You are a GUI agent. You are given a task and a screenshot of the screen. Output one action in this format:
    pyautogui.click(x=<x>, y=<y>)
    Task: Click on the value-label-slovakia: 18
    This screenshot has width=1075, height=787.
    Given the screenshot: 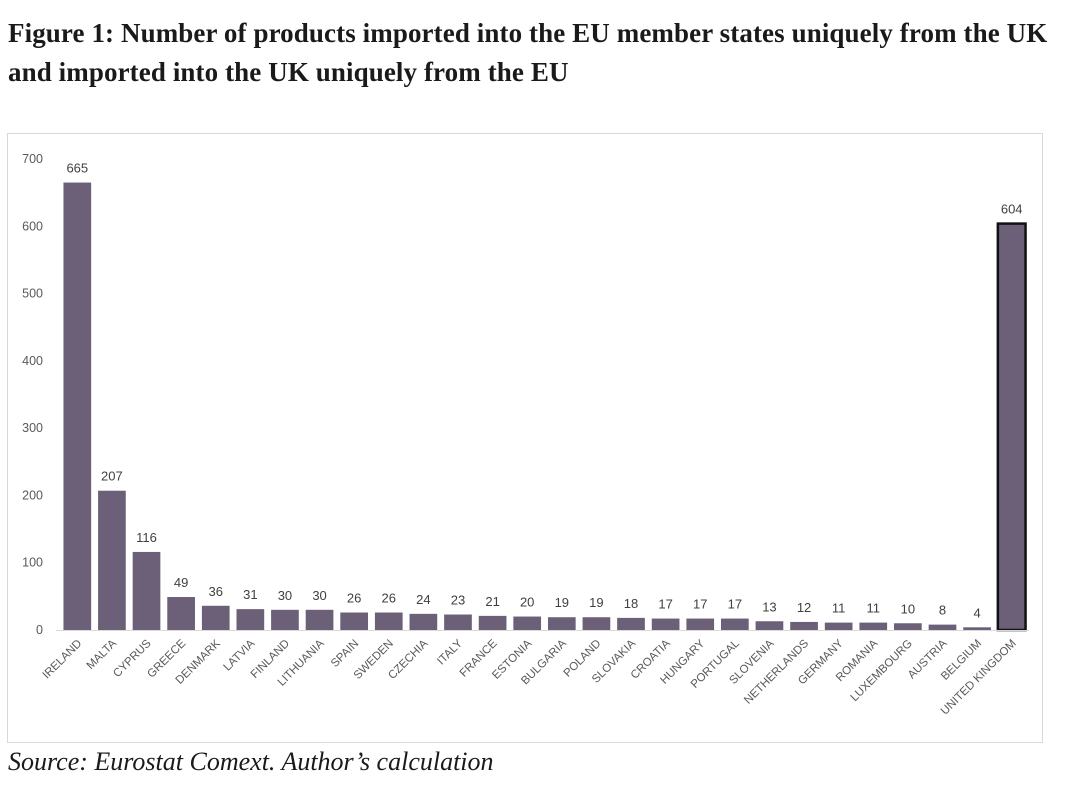 What is the action you would take?
    pyautogui.click(x=631, y=603)
    